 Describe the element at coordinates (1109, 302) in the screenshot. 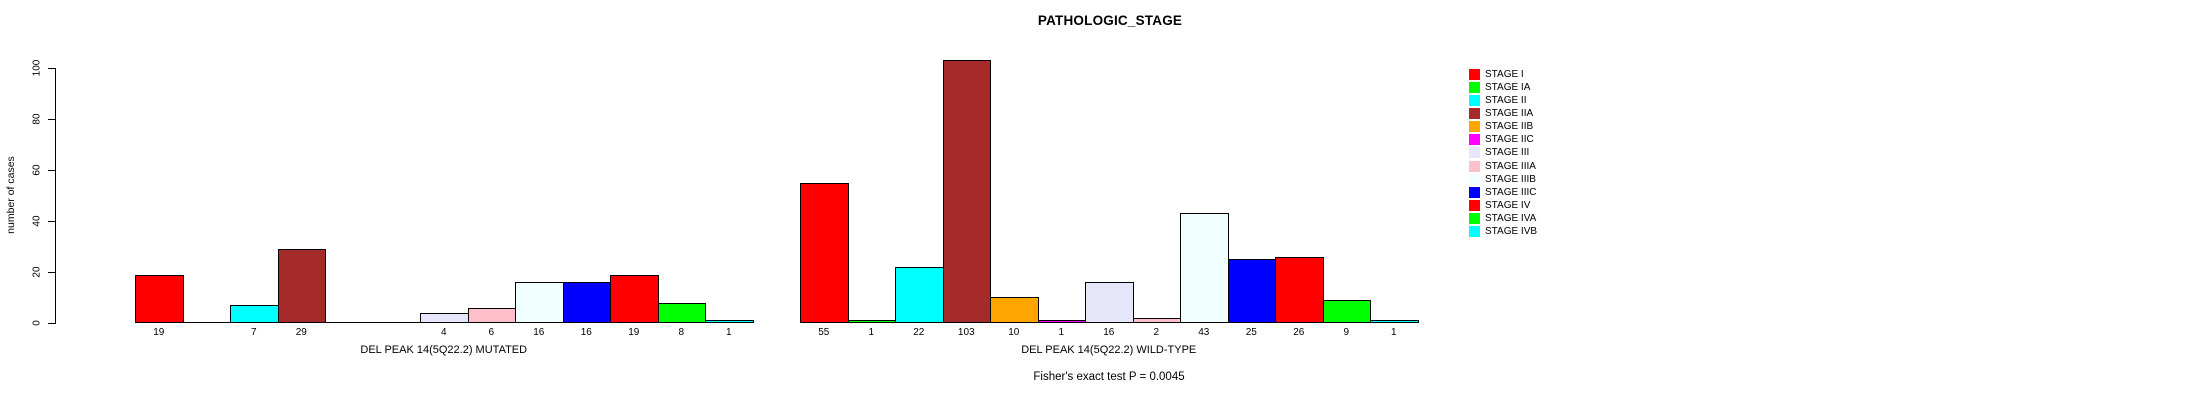

I see `bar-stage-iii` at that location.